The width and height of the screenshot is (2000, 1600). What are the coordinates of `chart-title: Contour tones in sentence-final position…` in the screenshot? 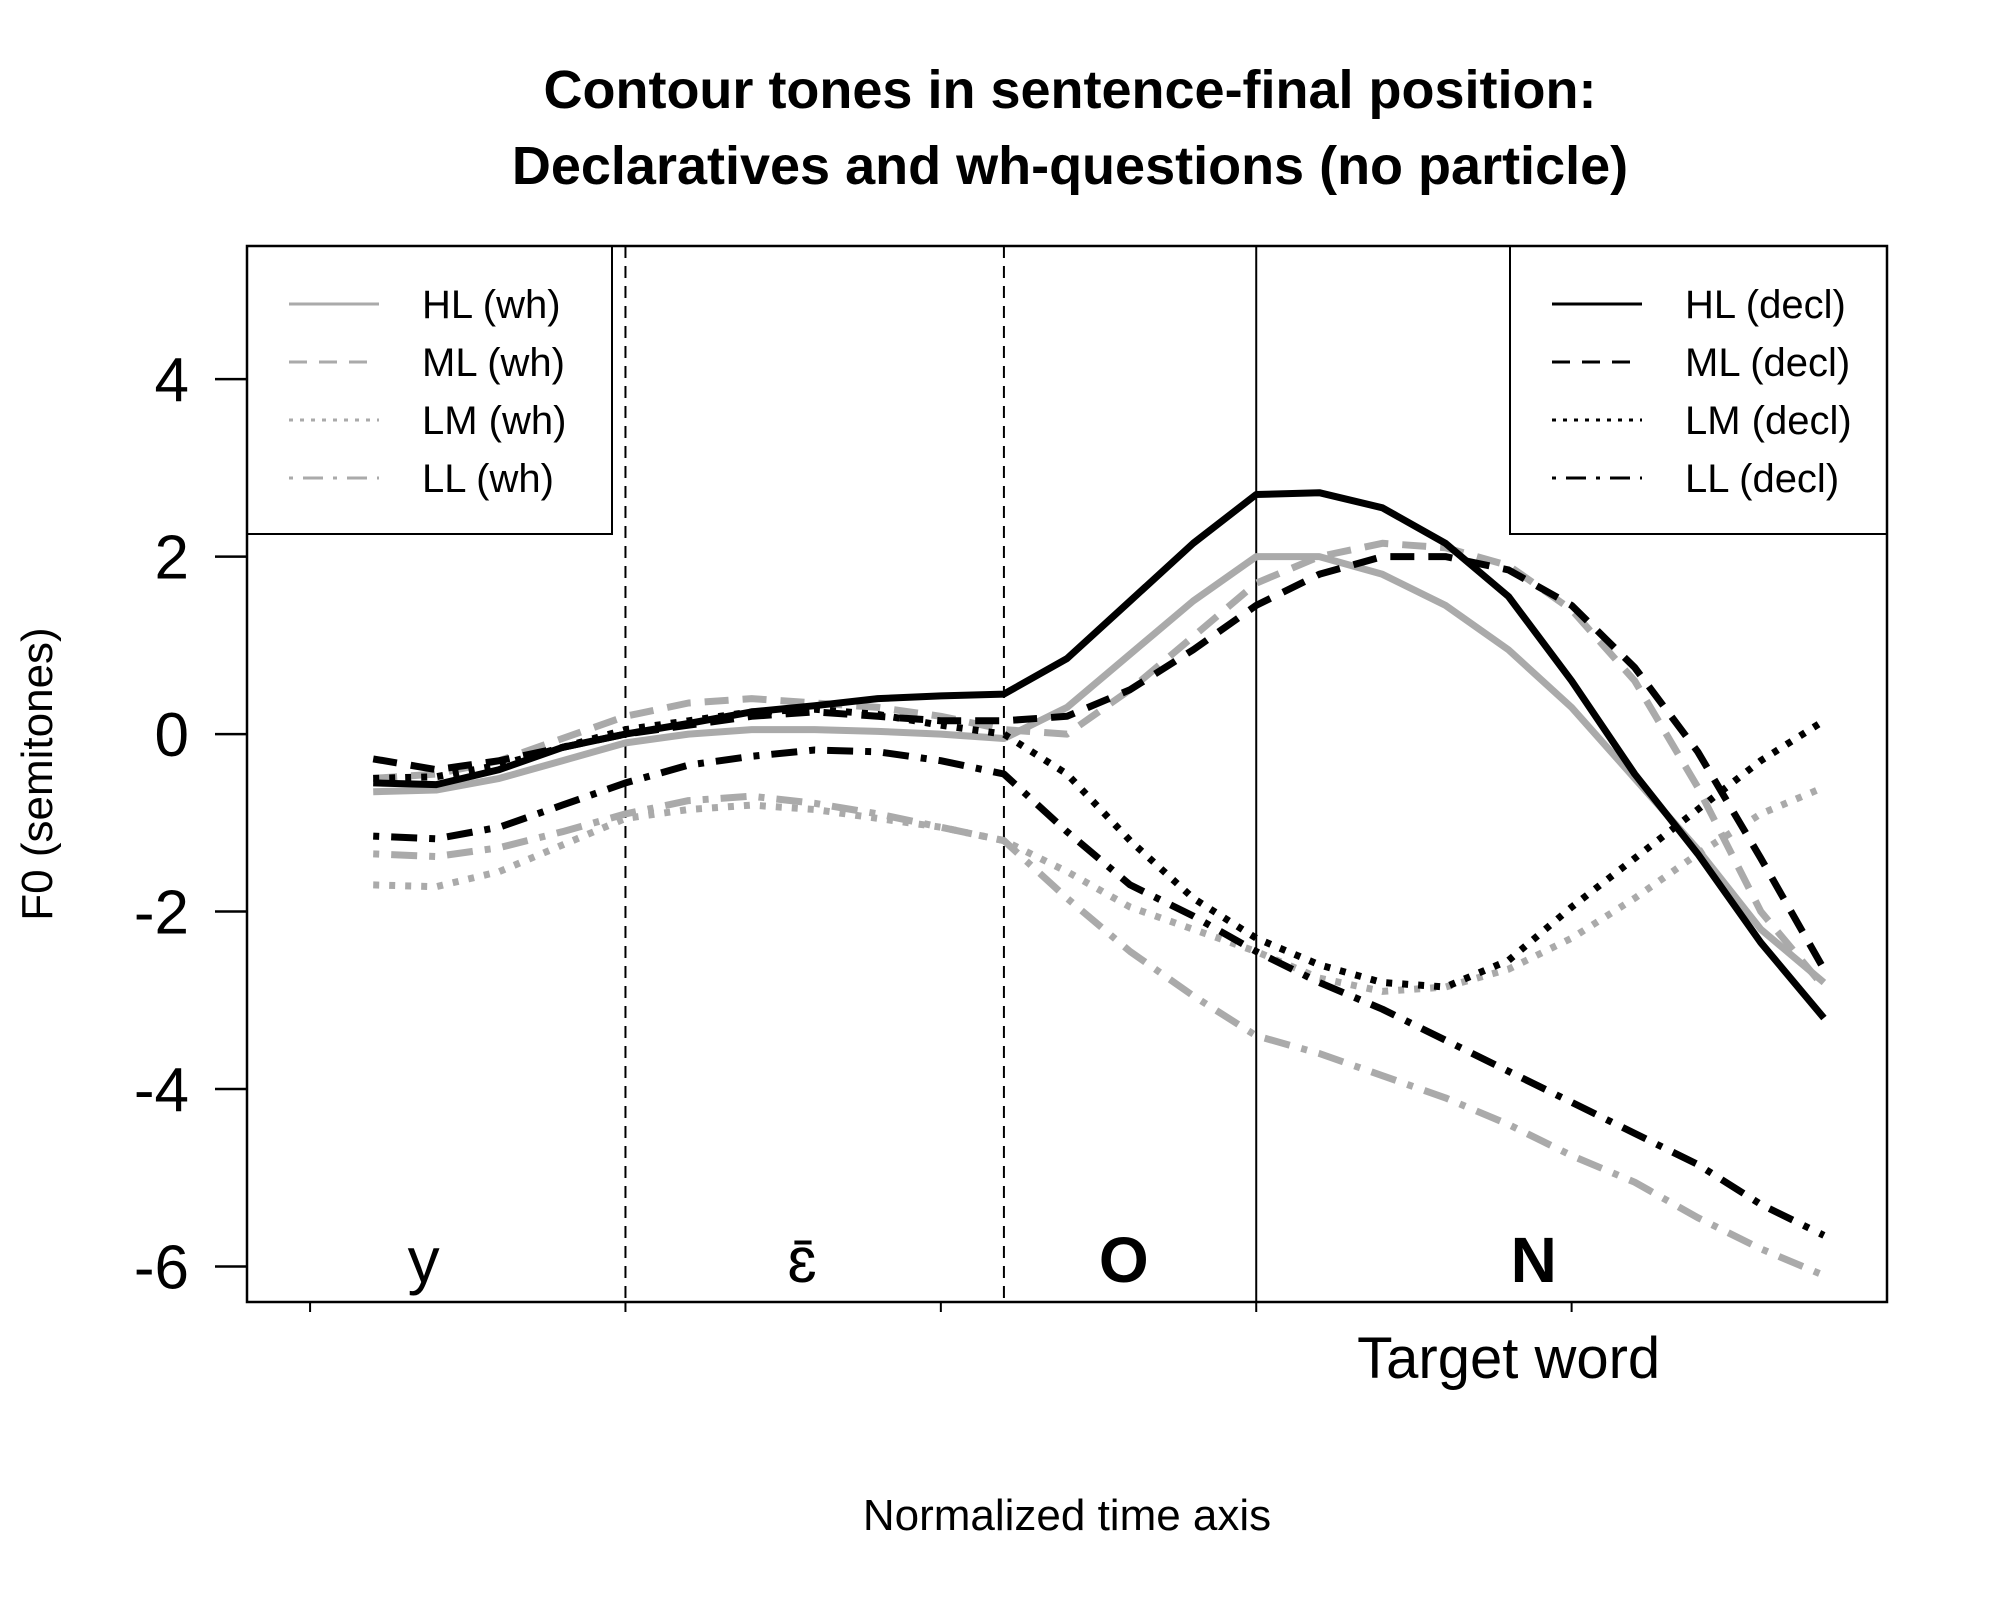 It's located at (1070, 90).